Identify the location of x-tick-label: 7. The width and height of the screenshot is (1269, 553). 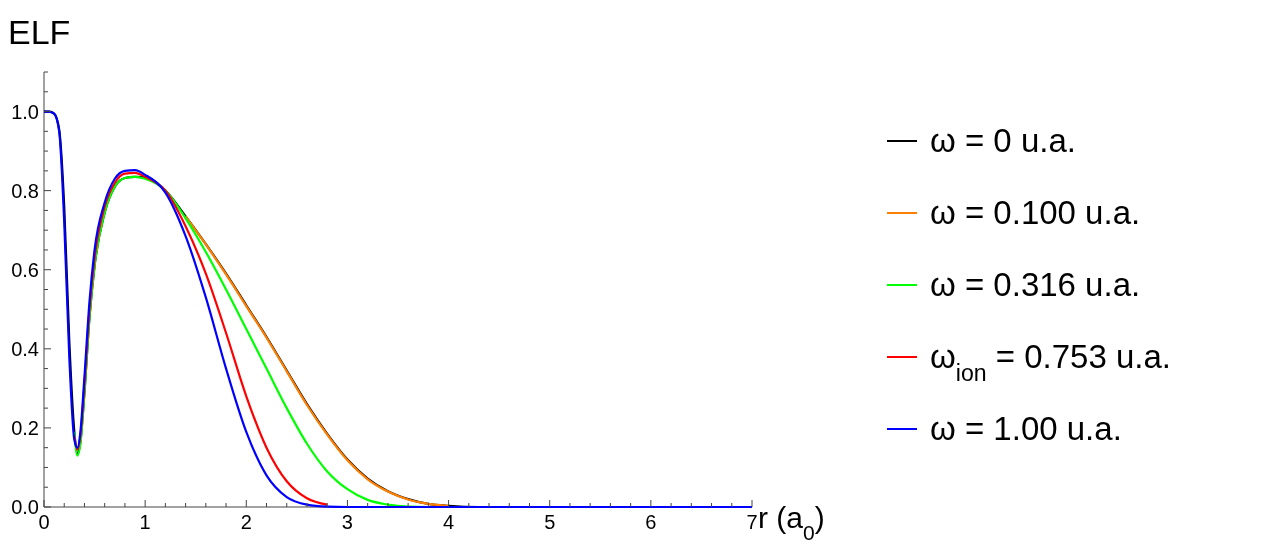
(752, 522).